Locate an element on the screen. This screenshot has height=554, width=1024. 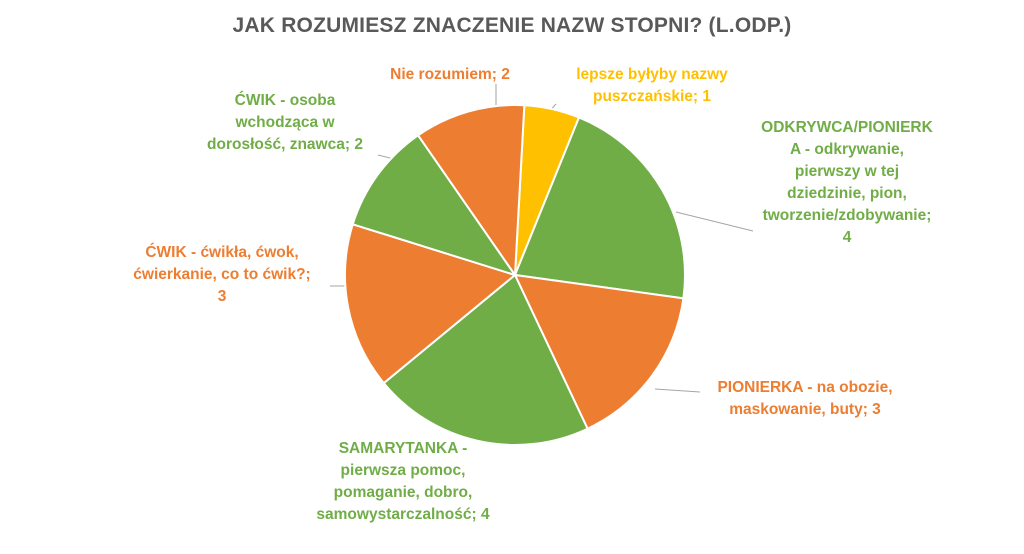
label-lepsze-nazwy: lepsze byłyby nazwy puszczańskie; 1 is located at coordinates (652, 85).